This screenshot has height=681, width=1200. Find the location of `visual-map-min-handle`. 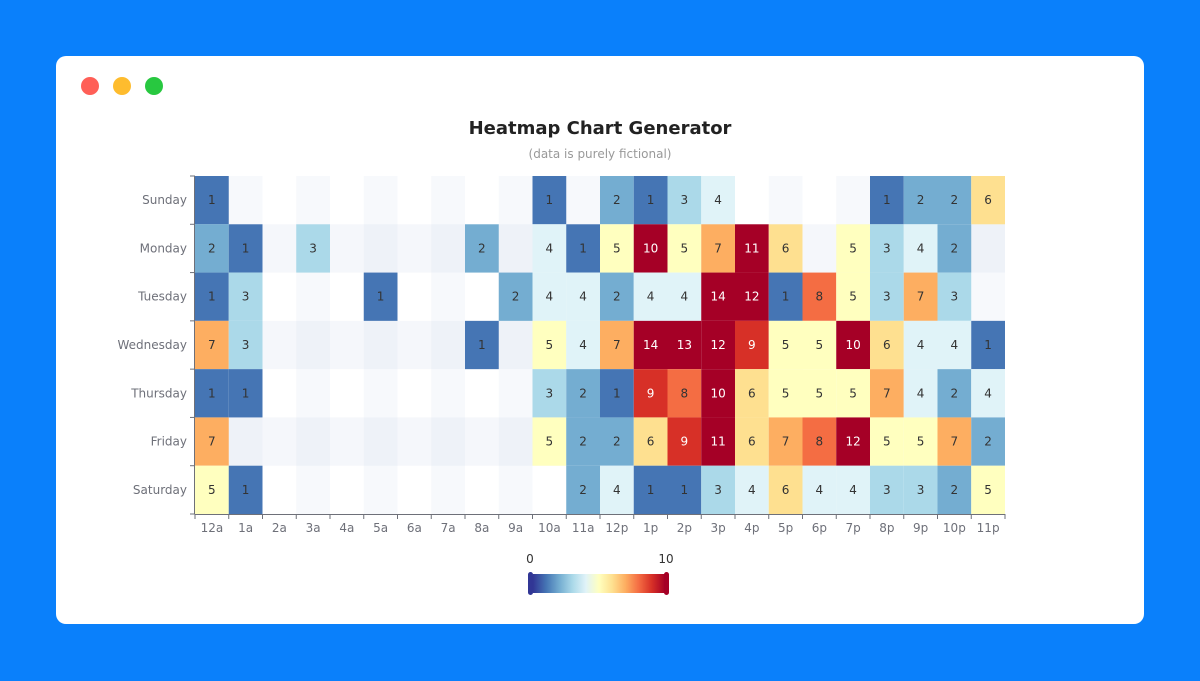

visual-map-min-handle is located at coordinates (530, 583).